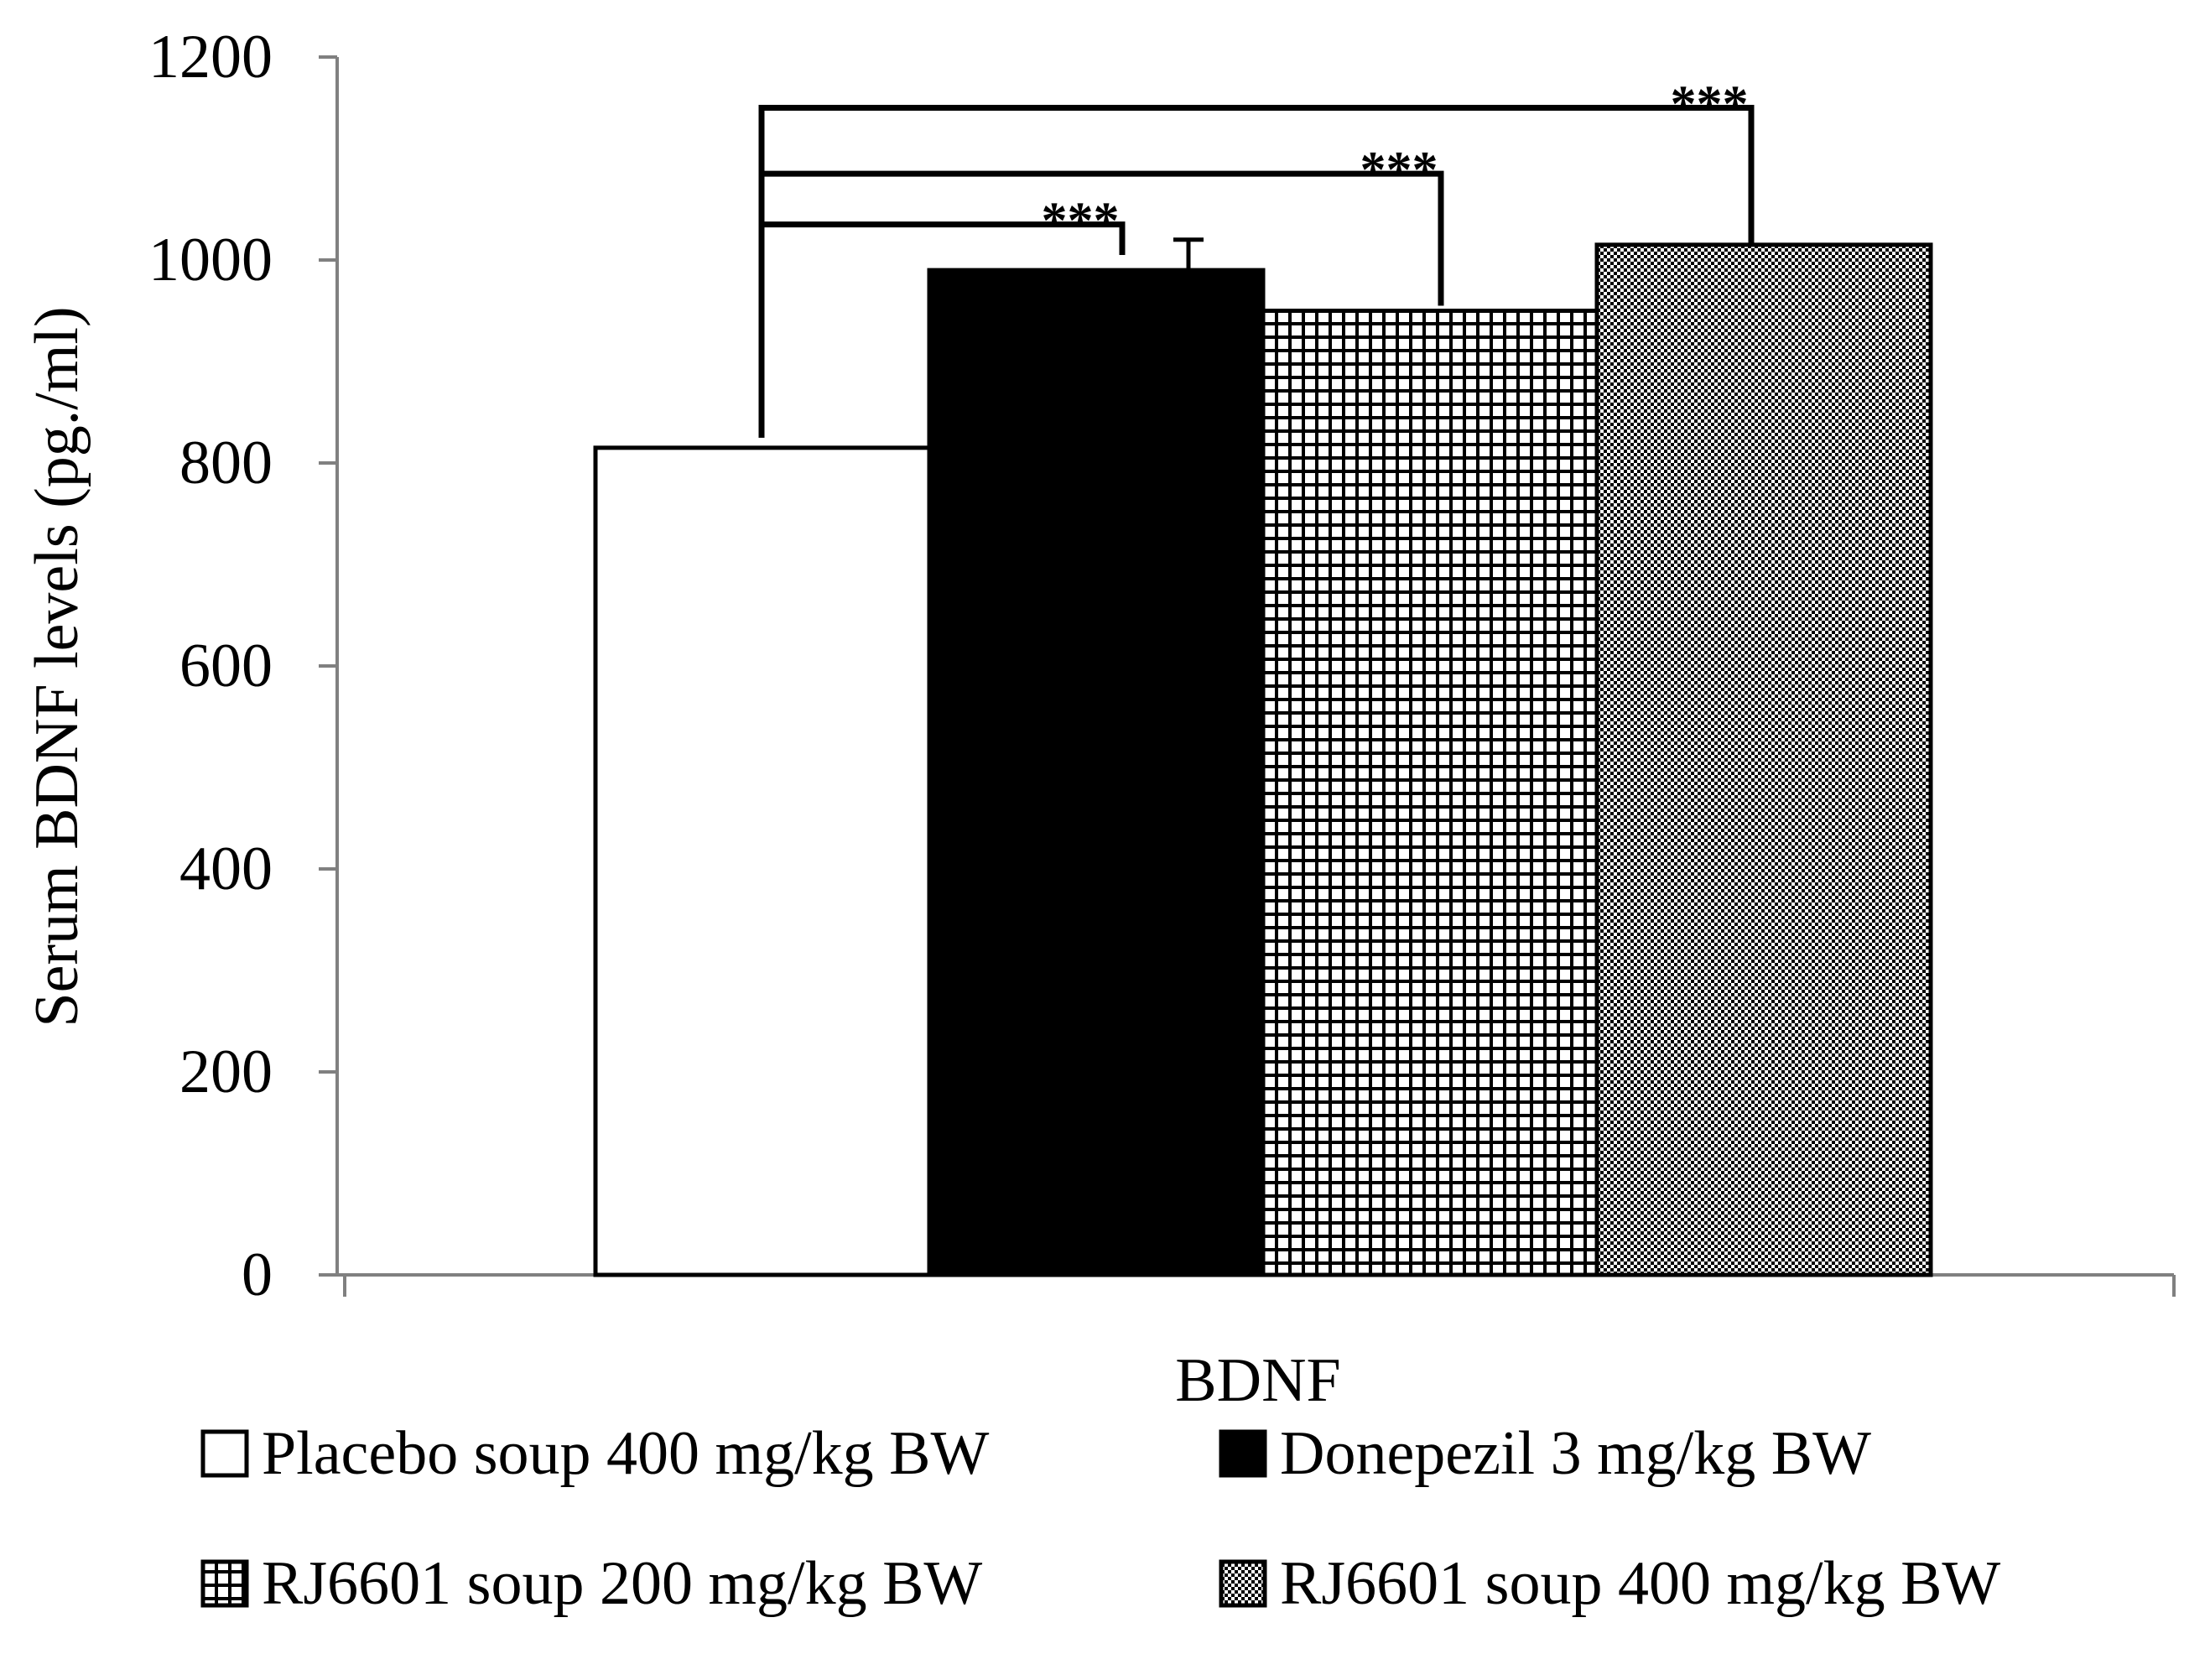 The image size is (2210, 1680). I want to click on legend-entry: Donepezil 3 mg/kg BW, so click(1575, 1453).